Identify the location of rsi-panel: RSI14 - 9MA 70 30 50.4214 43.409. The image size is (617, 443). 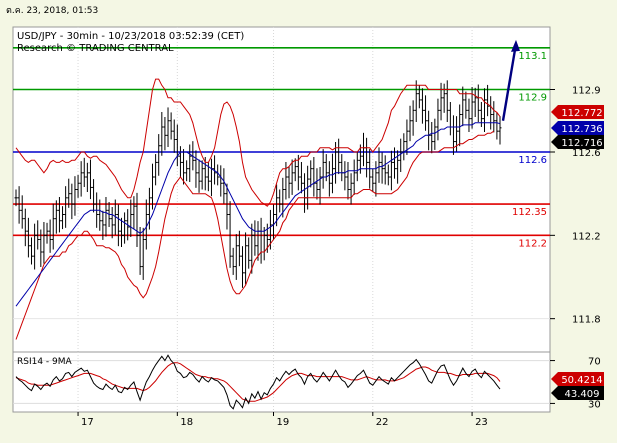
(308, 382).